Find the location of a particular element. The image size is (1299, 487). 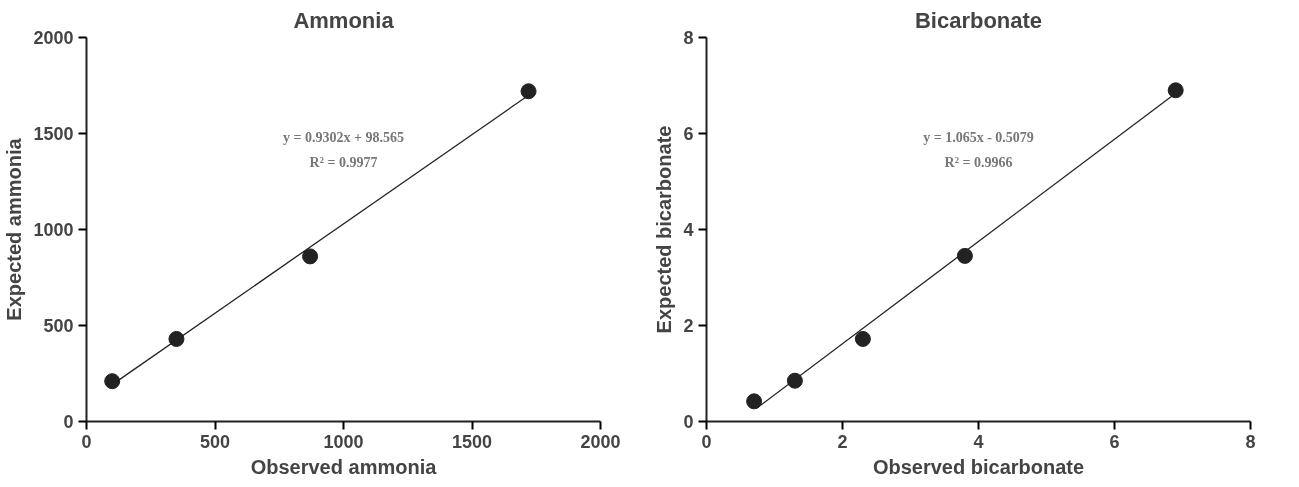

annotation: R² = 0.9977 is located at coordinates (343, 162).